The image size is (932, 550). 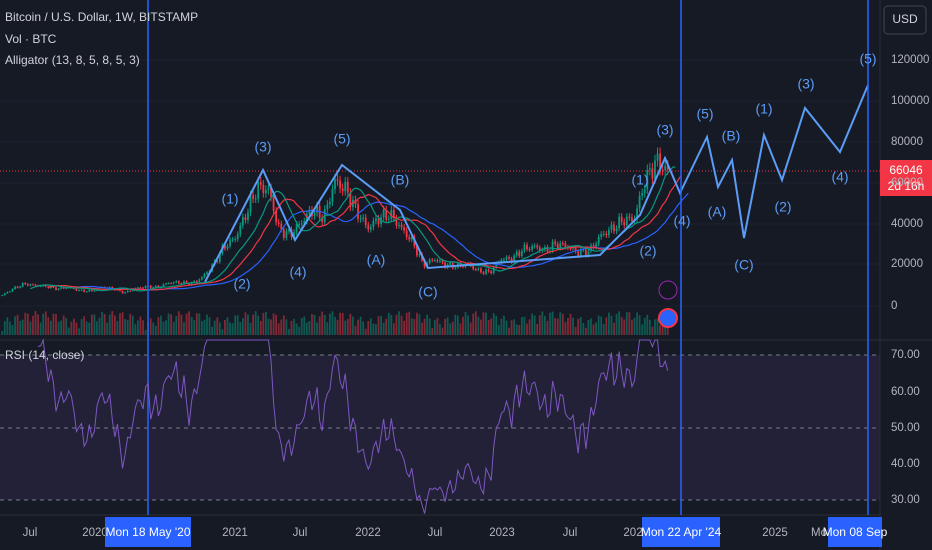 What do you see at coordinates (907, 224) in the screenshot?
I see `price-tick-label: 40000` at bounding box center [907, 224].